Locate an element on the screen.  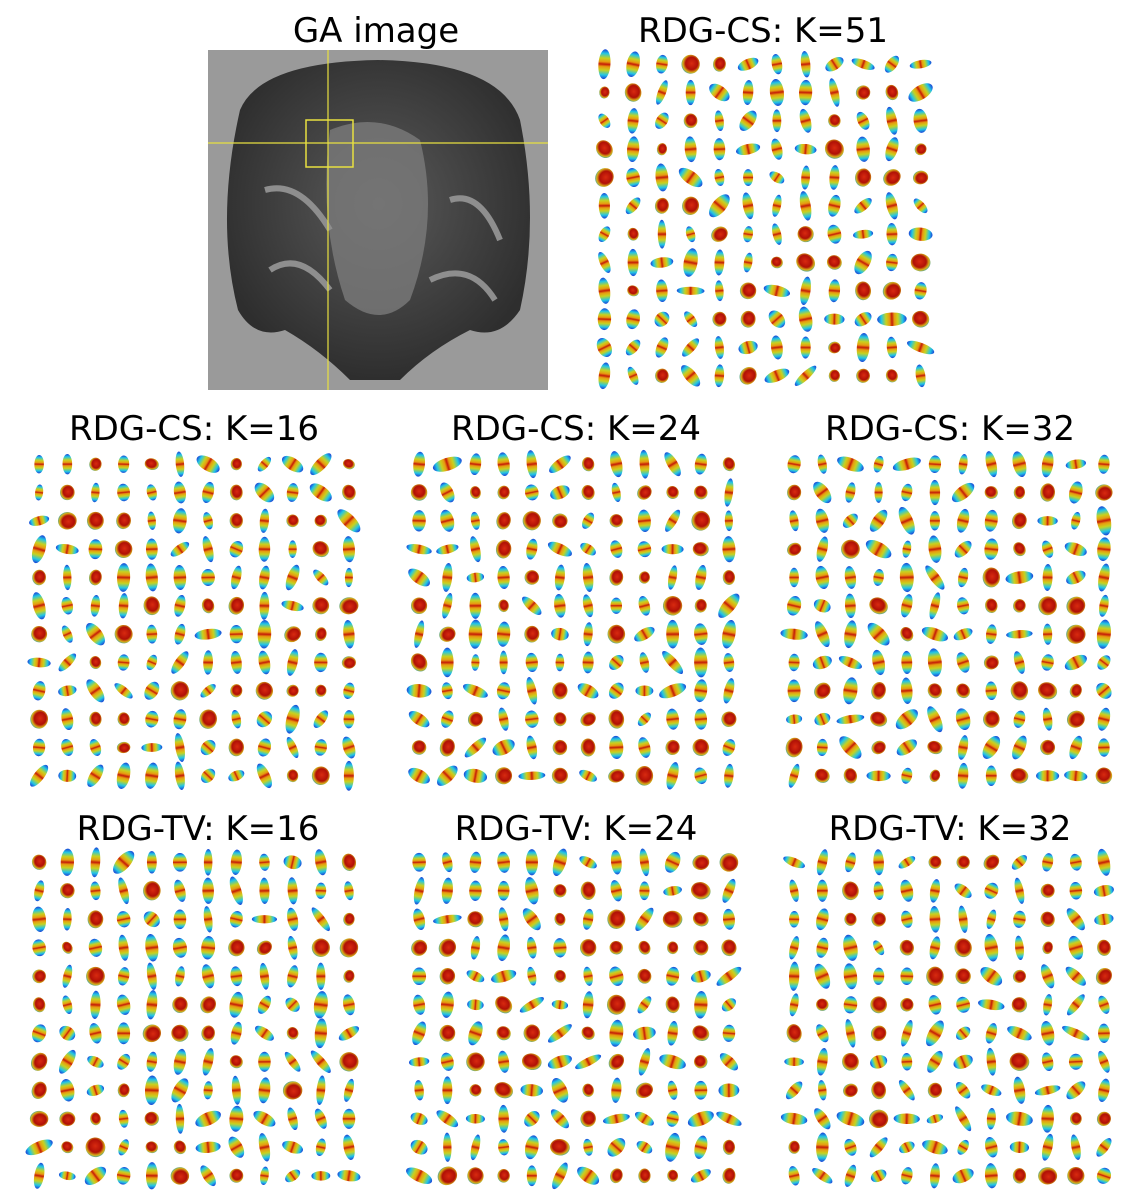
panel-title: RDG-CS: K=16 is located at coordinates (194, 429).